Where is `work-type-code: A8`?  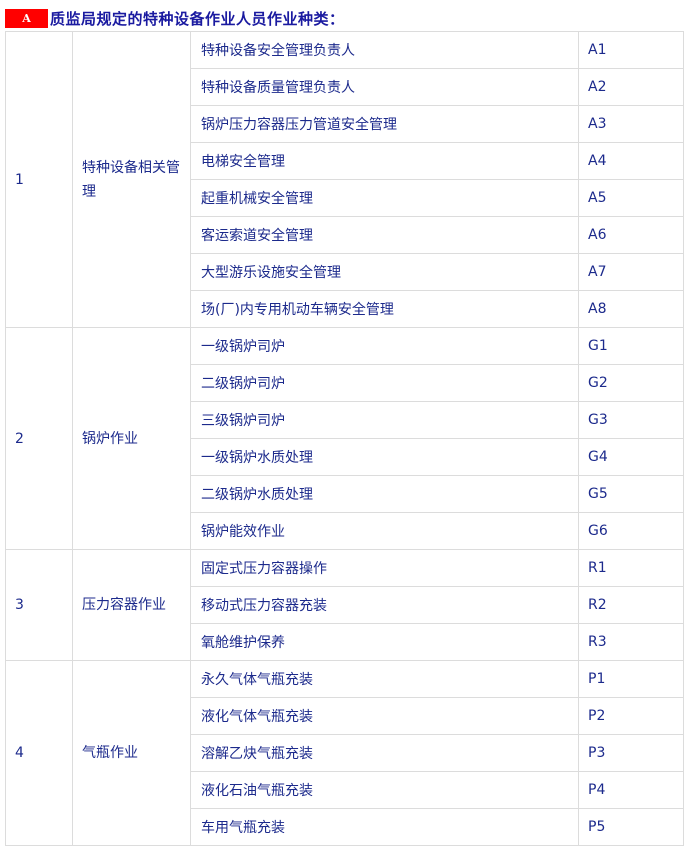 work-type-code: A8 is located at coordinates (631, 309).